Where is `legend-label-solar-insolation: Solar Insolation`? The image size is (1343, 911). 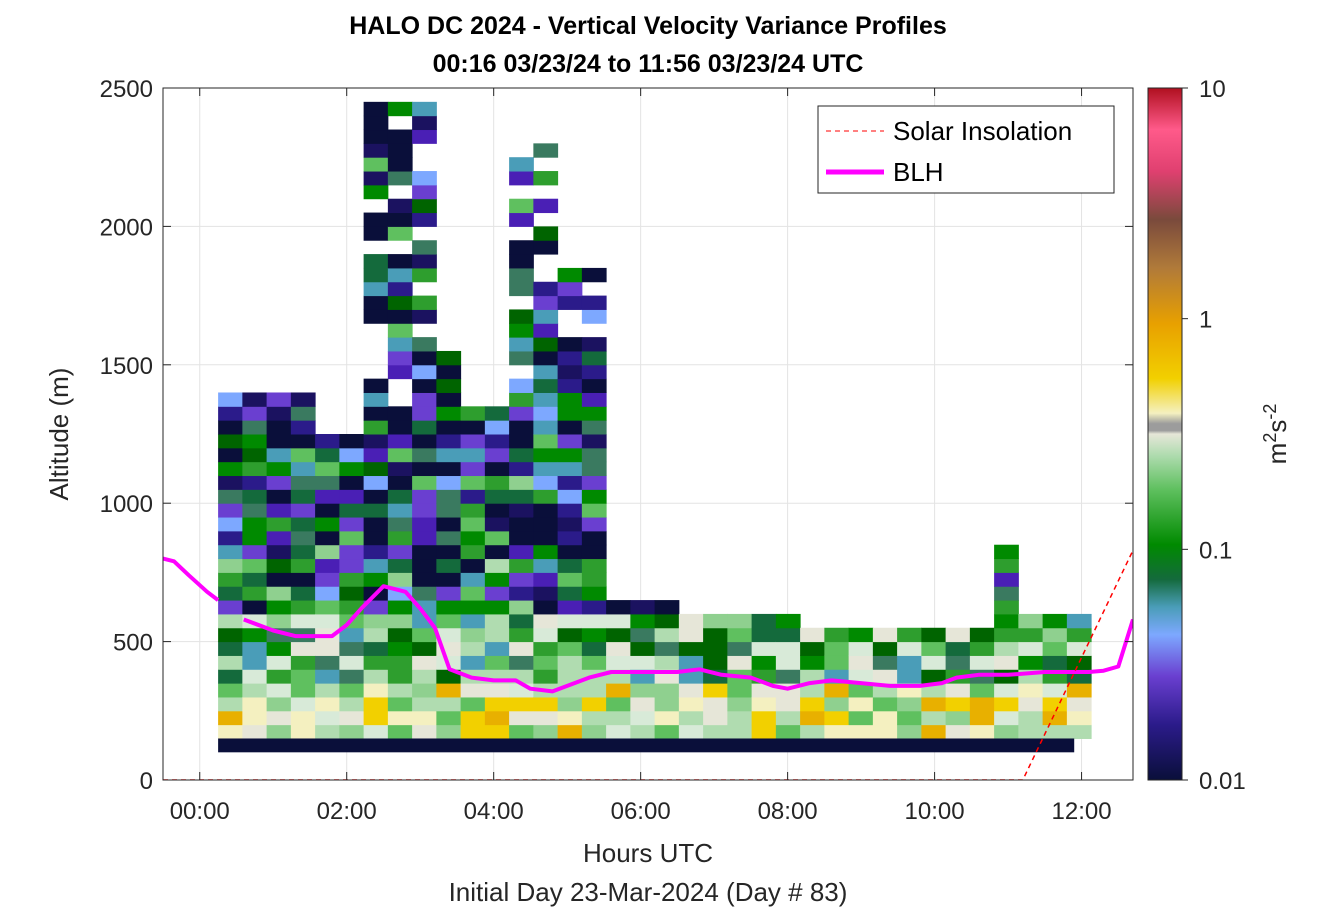 legend-label-solar-insolation: Solar Insolation is located at coordinates (982, 131).